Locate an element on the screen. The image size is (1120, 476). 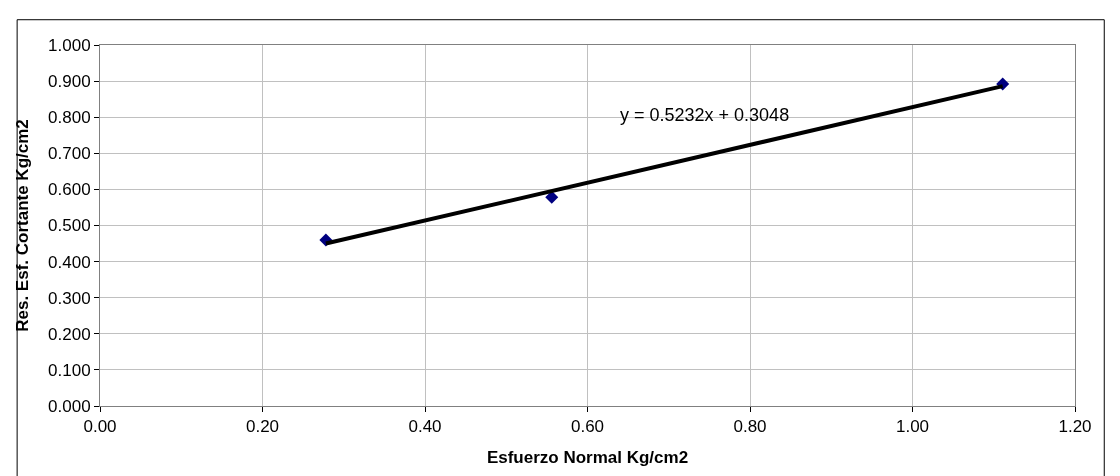
x-tick-label: 0.00 is located at coordinates (100, 427).